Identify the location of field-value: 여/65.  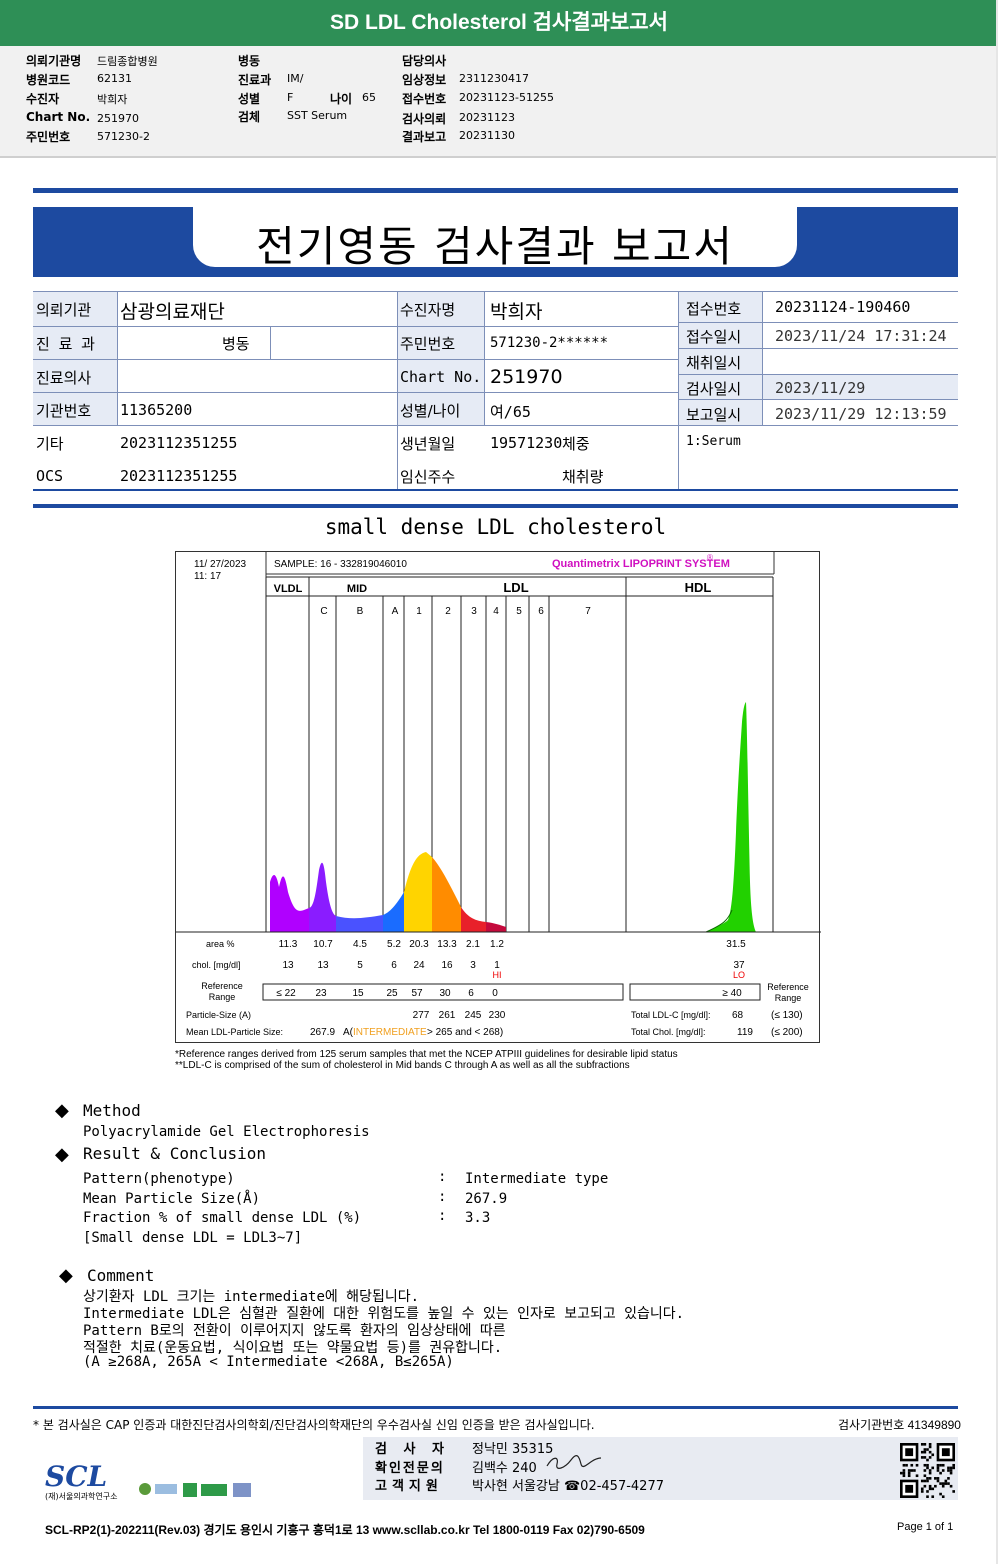
(510, 412).